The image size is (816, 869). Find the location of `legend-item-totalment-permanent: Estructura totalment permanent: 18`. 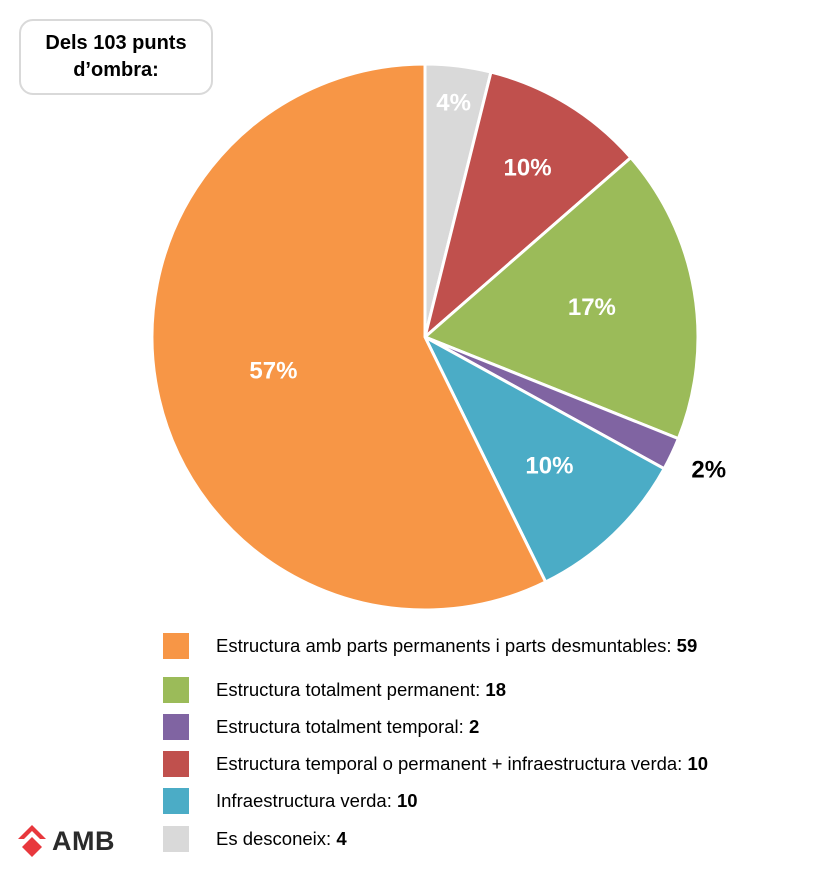

legend-item-totalment-permanent: Estructura totalment permanent: 18 is located at coordinates (334, 690).